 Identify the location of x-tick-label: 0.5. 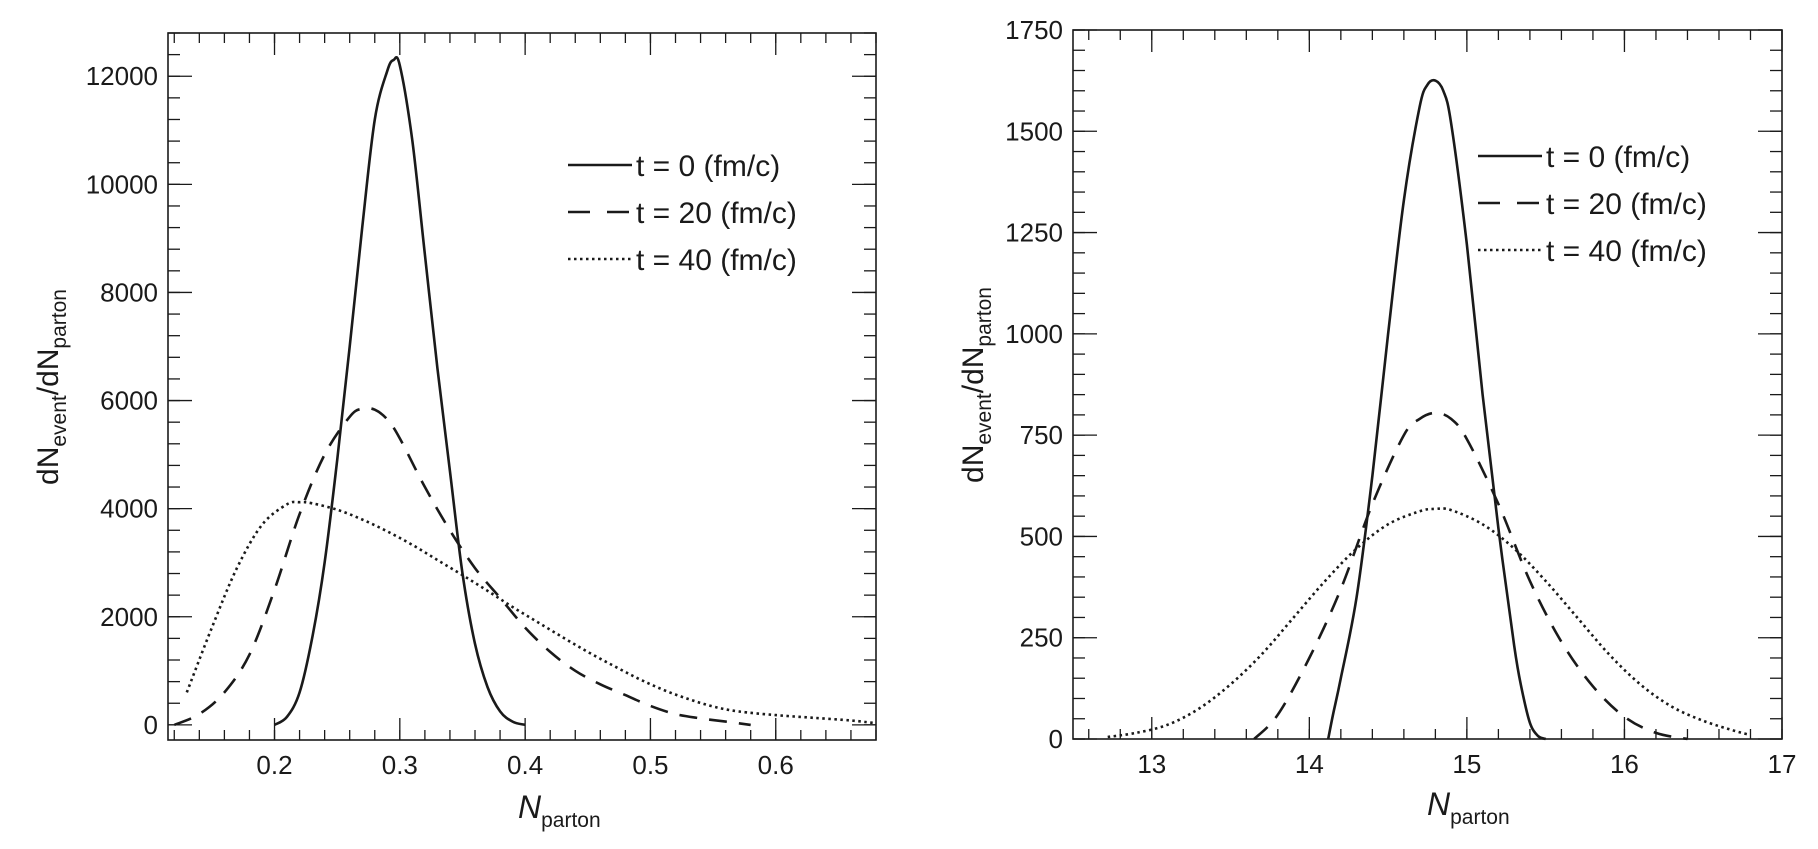
(650, 765).